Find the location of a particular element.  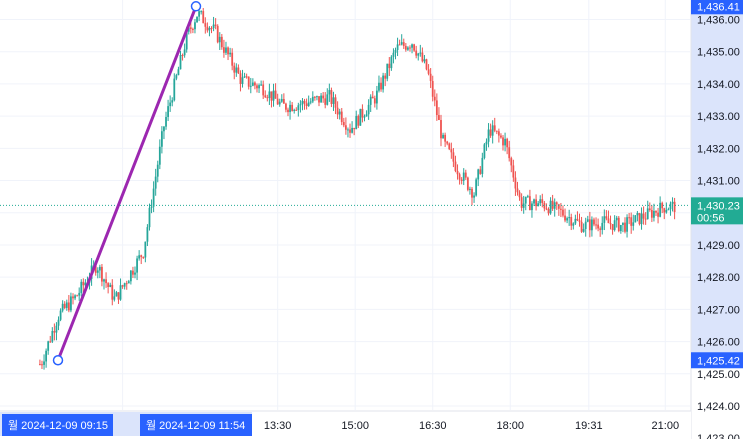

last-price-badge is located at coordinates (717, 211).